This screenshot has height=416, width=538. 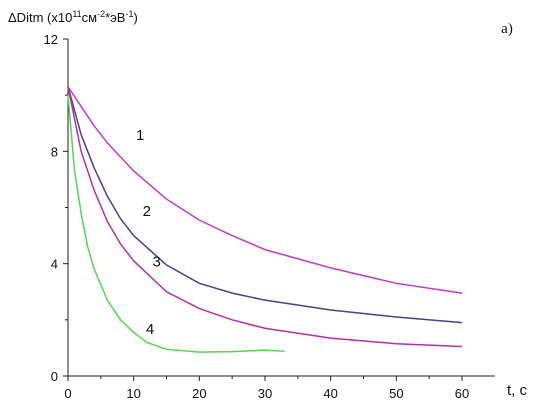 I want to click on y-tick-label: 0, so click(x=54, y=376).